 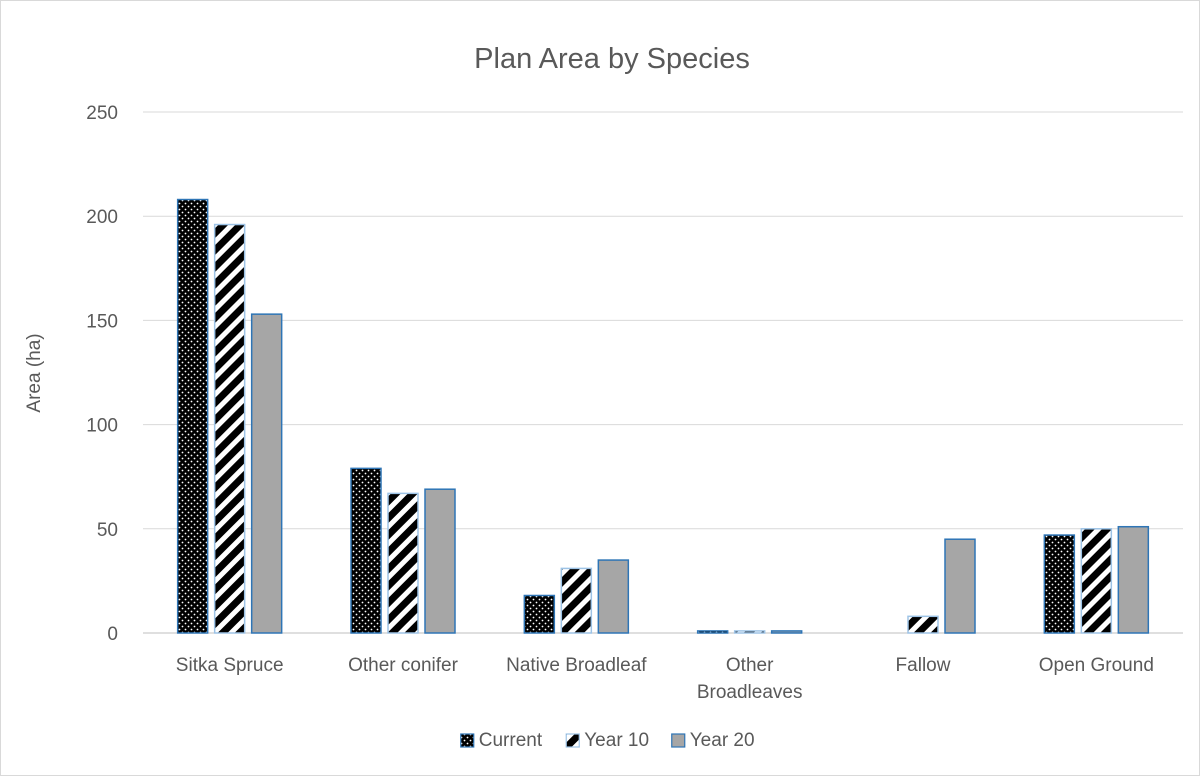 I want to click on x-tick-label-line: Native Broadleaf, so click(x=576, y=665).